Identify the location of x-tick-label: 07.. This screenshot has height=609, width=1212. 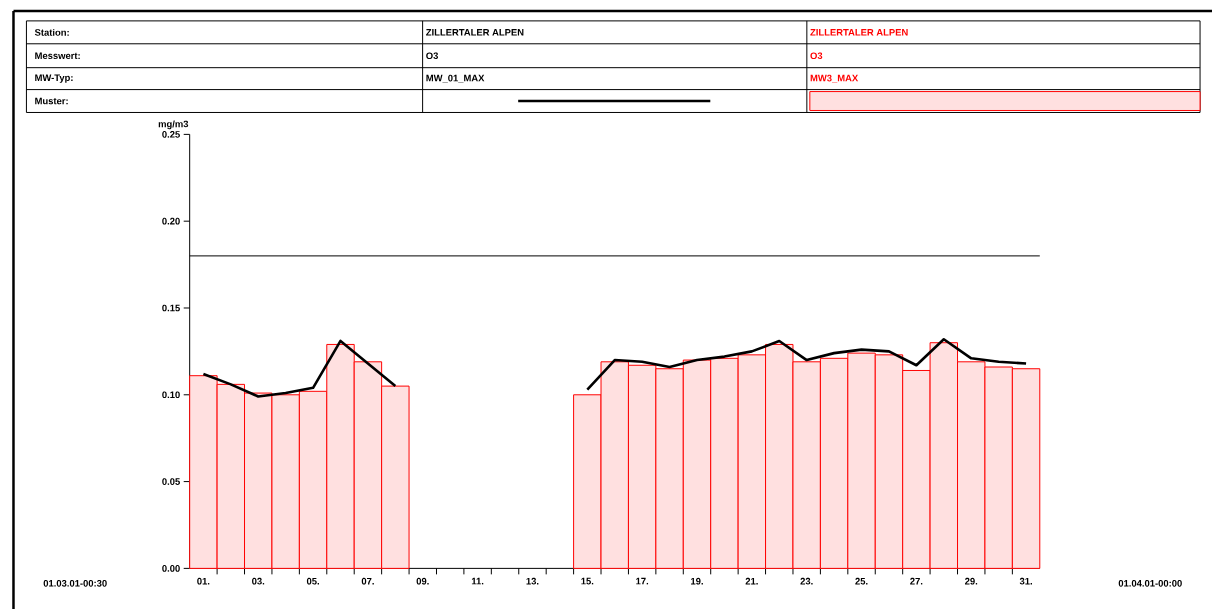
(367, 581).